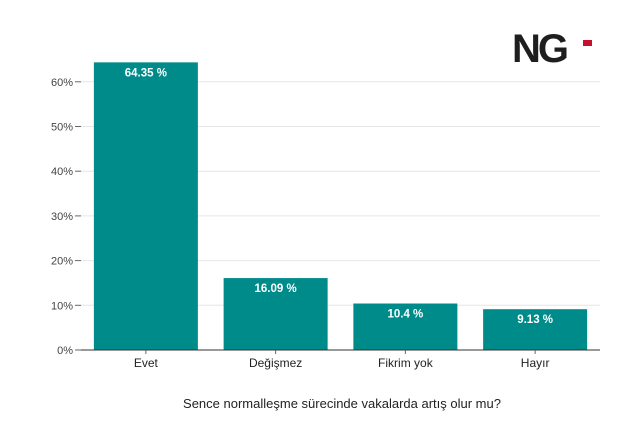  I want to click on bar-data-label: 10.4 %, so click(405, 315).